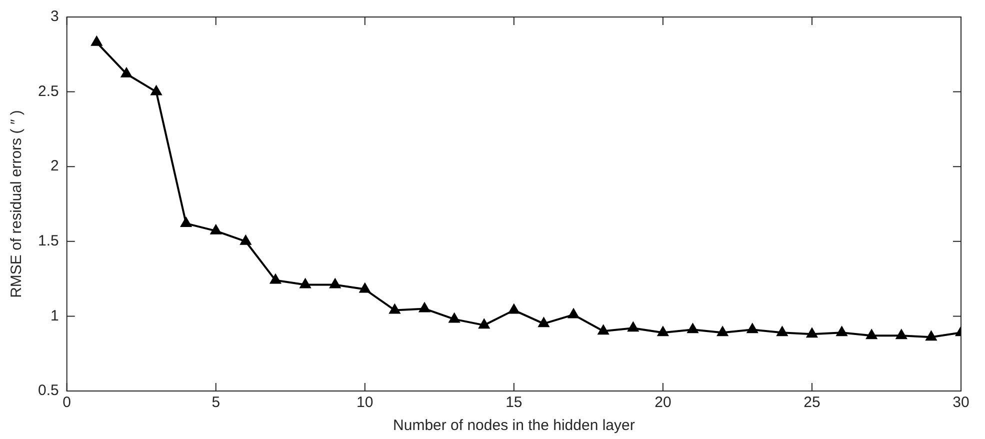  What do you see at coordinates (663, 403) in the screenshot?
I see `x-tick-label: 20` at bounding box center [663, 403].